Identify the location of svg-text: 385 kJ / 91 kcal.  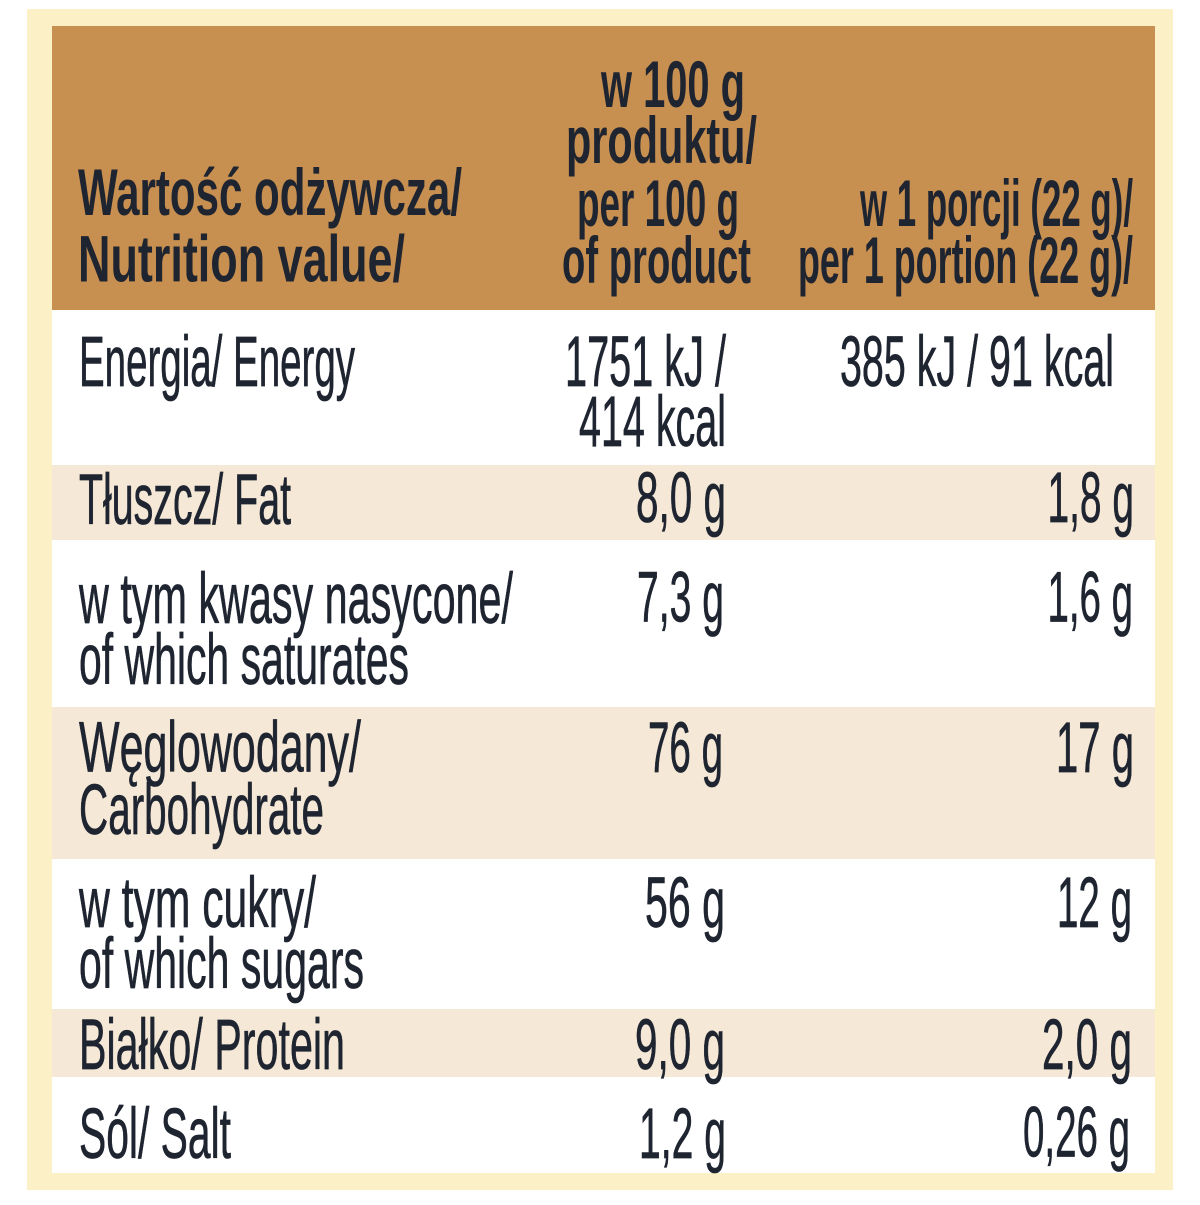
(977, 362).